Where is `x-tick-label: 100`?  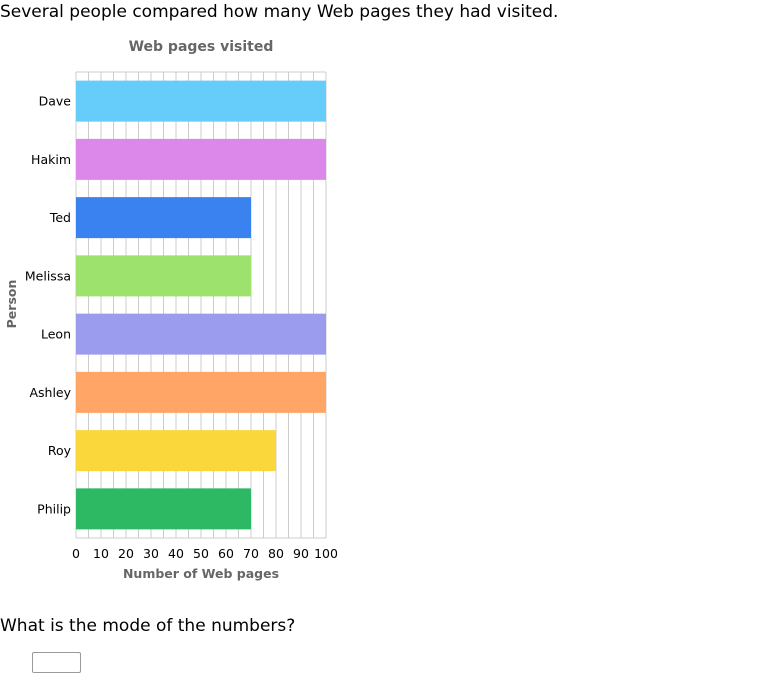 x-tick-label: 100 is located at coordinates (326, 553).